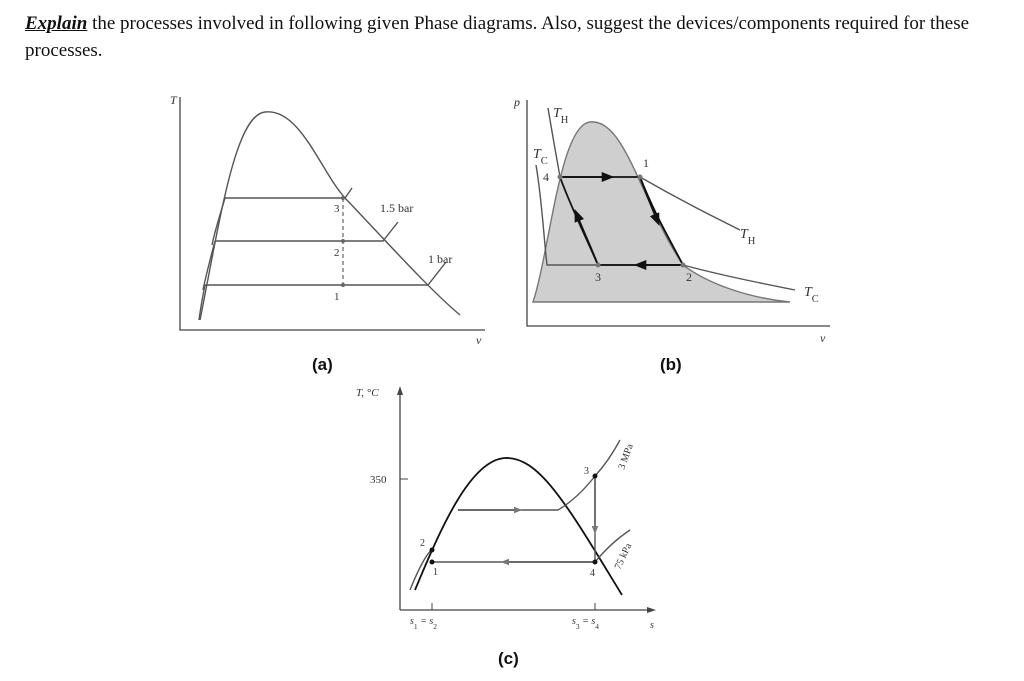  What do you see at coordinates (624, 556) in the screenshot?
I see `pressure-label: 75 kPa` at bounding box center [624, 556].